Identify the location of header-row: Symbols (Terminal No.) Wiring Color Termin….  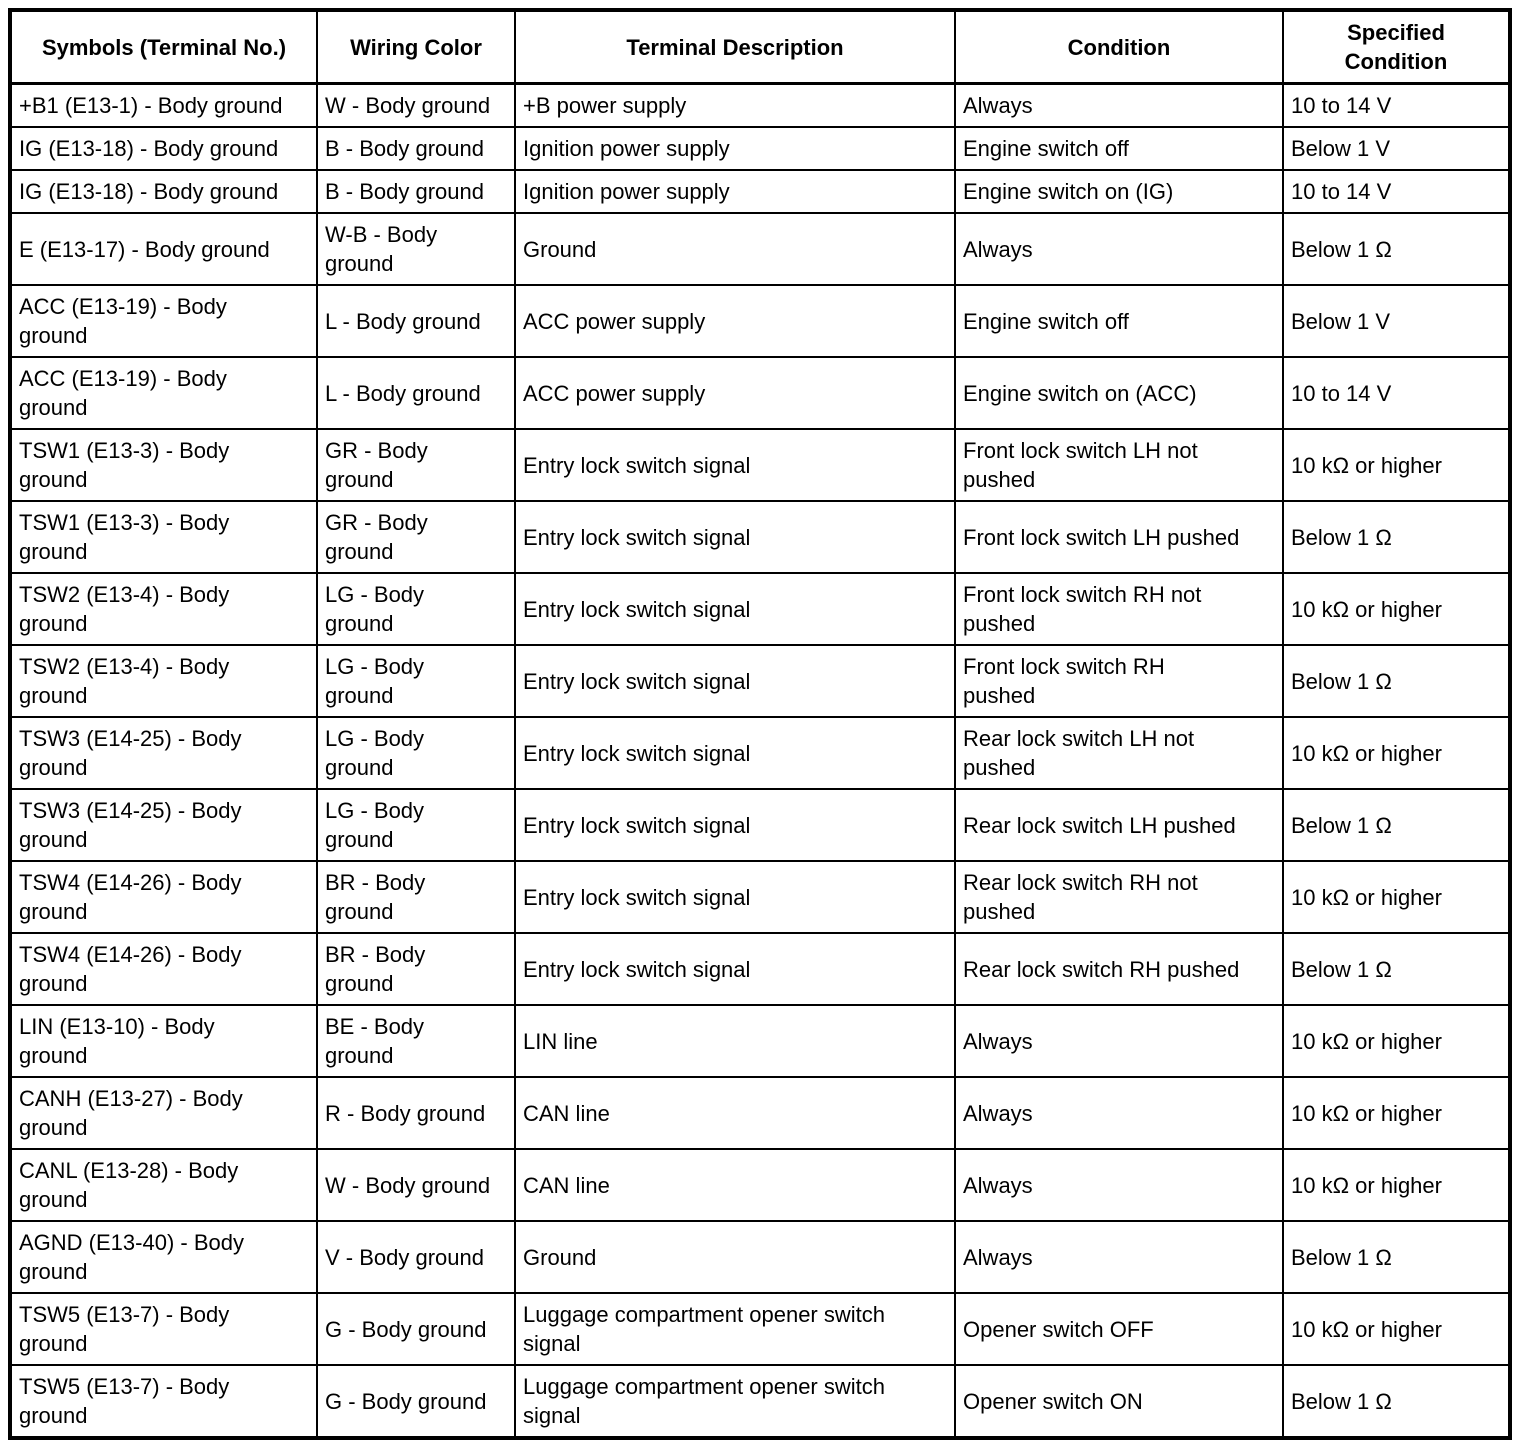
(760, 46).